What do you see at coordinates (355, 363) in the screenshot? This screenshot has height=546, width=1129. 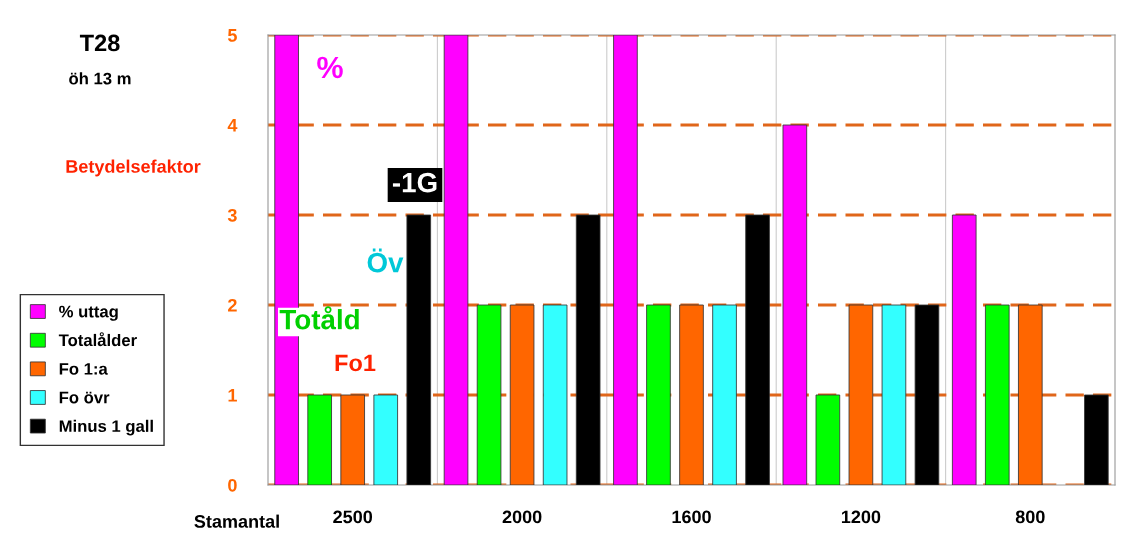 I see `annotation: Fo1` at bounding box center [355, 363].